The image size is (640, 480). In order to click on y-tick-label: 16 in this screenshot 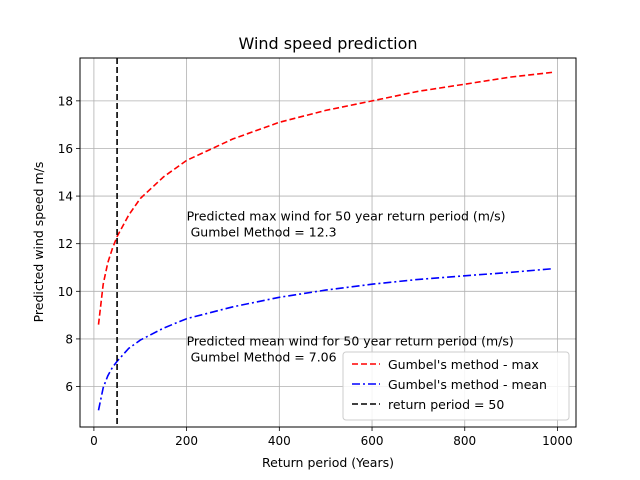, I will do `click(65, 149)`.